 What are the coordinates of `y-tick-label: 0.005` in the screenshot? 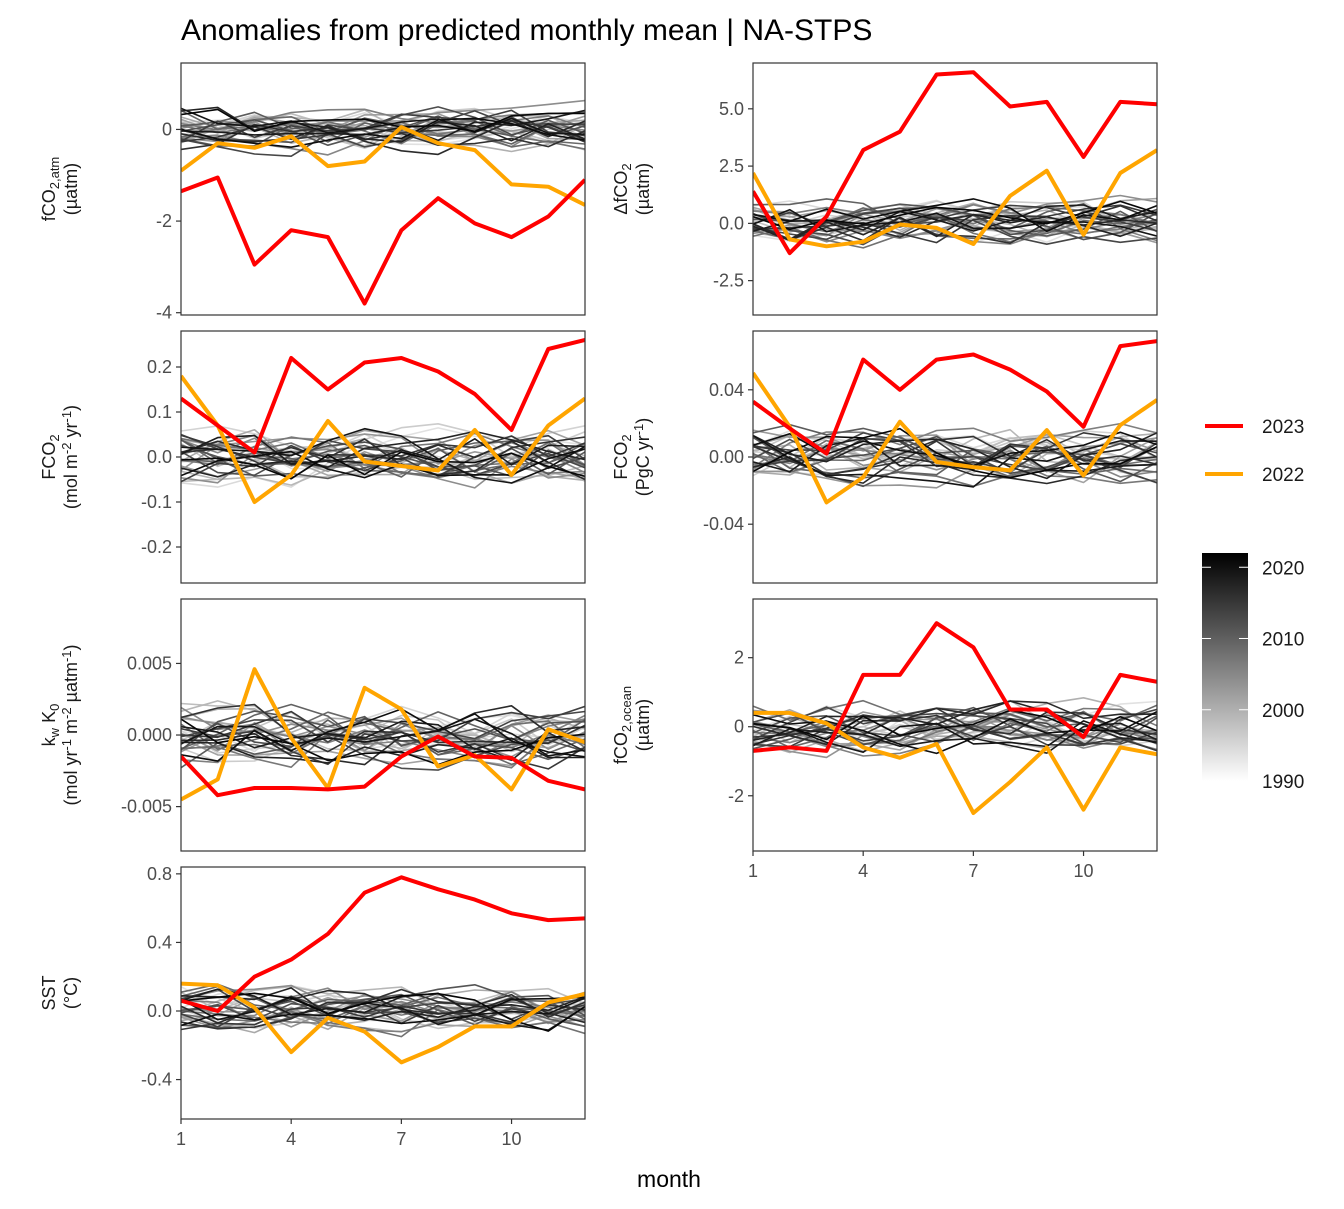 It's located at (149, 663).